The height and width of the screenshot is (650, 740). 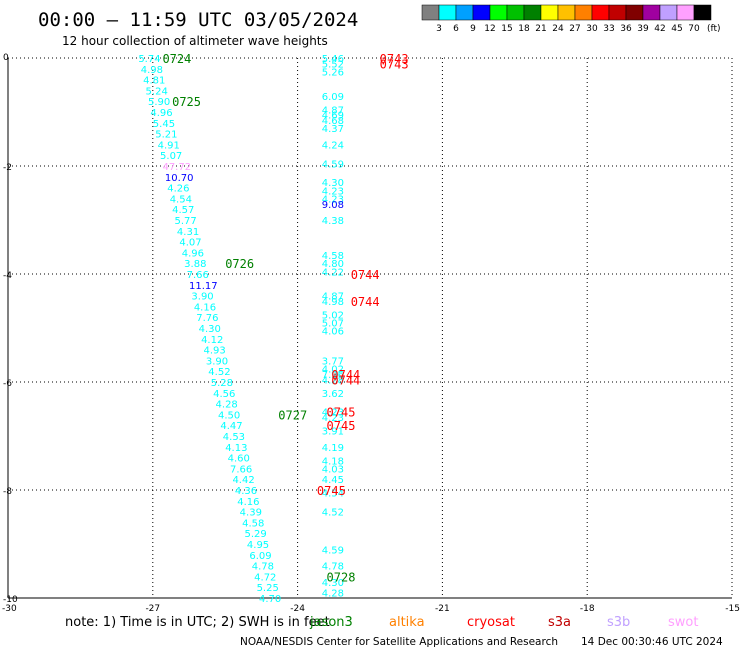 What do you see at coordinates (333, 461) in the screenshot?
I see `wave-height-label: 4.18` at bounding box center [333, 461].